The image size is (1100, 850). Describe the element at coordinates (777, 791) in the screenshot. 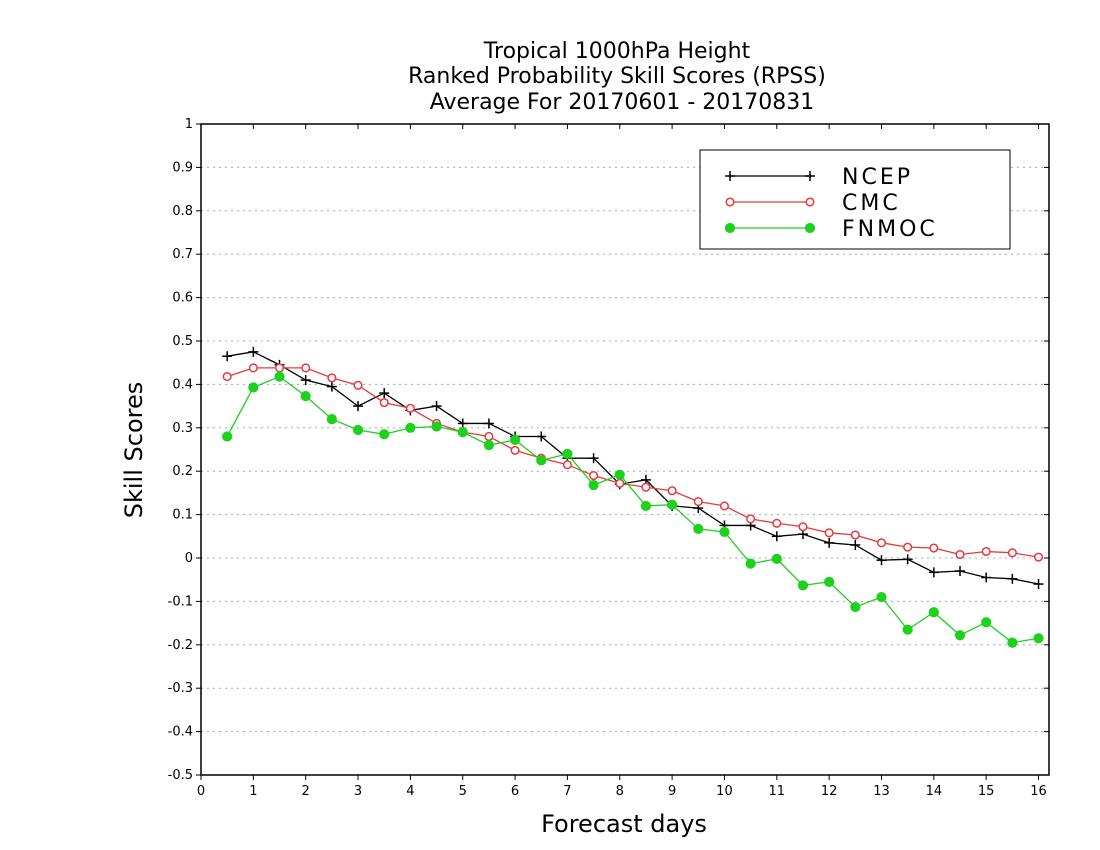

I see `x-tick-label-11: 11` at that location.